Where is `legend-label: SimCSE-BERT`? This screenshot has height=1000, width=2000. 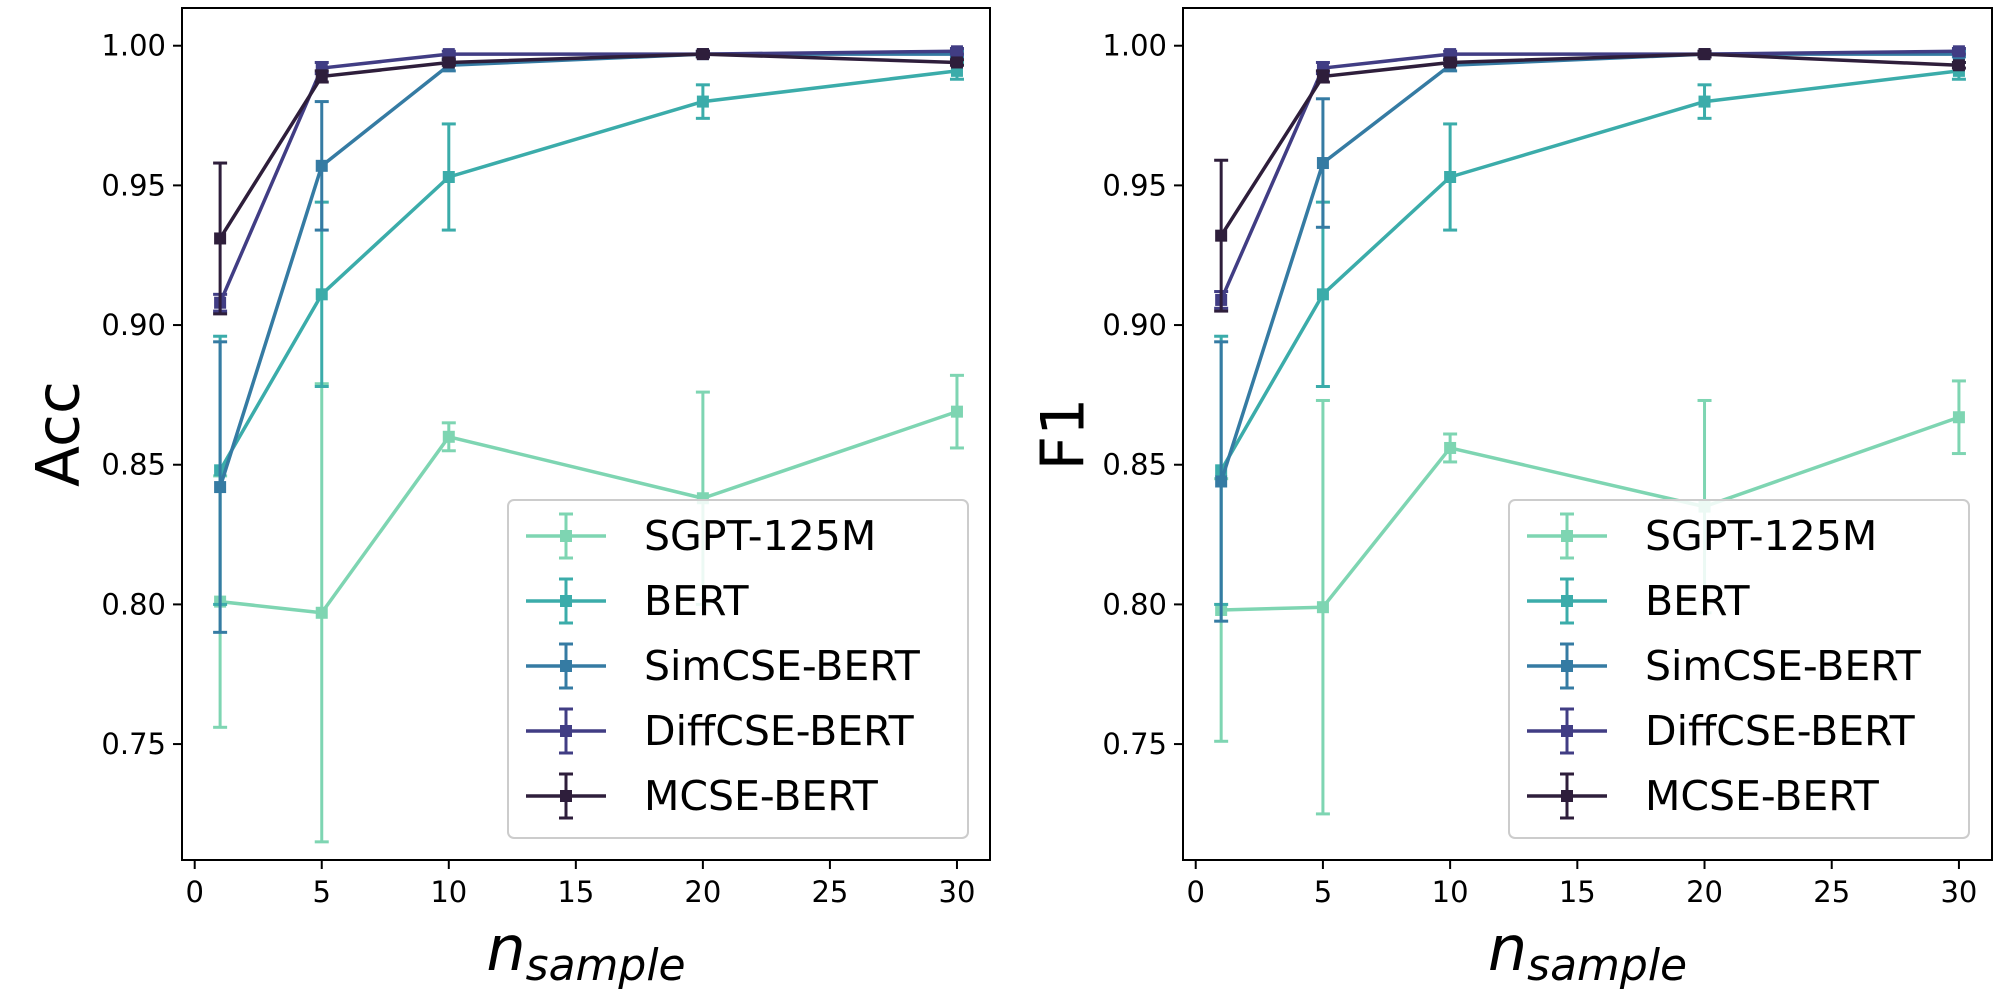
legend-label: SimCSE-BERT is located at coordinates (1783, 666).